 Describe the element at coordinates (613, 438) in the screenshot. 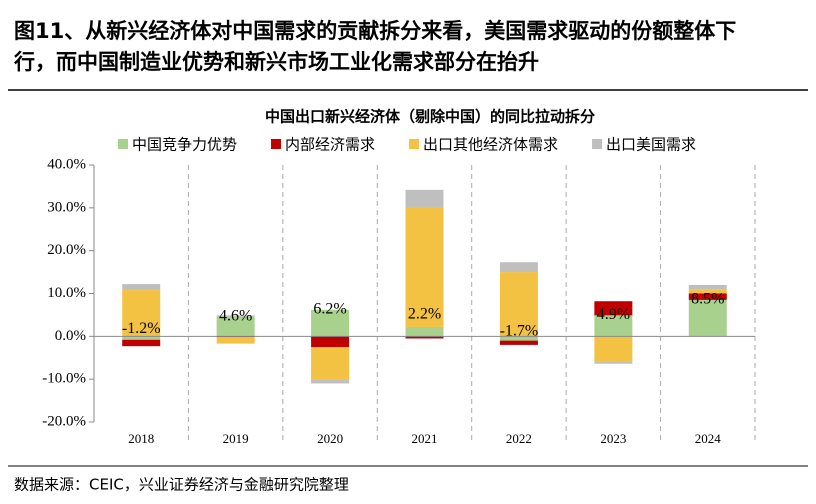

I see `x-tick-label: 2023` at that location.